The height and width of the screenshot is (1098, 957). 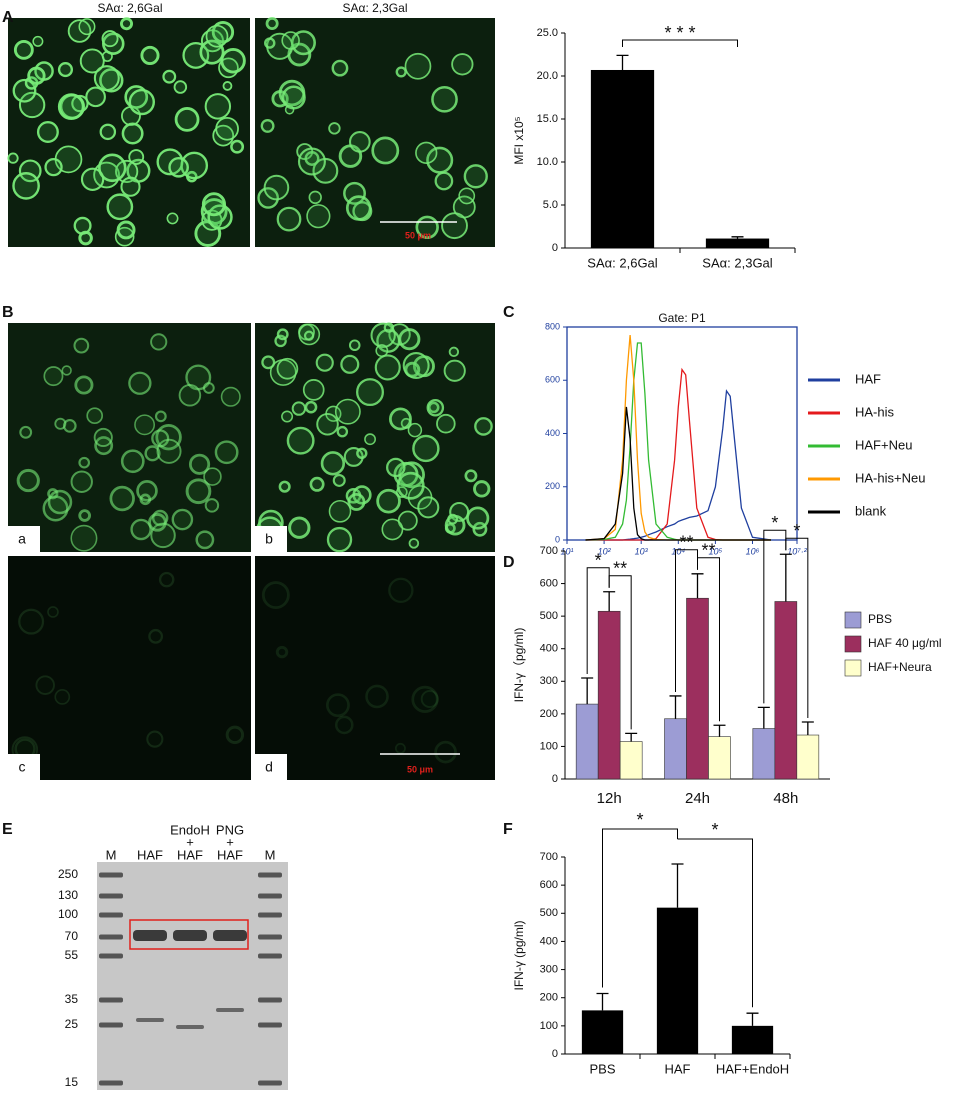 What do you see at coordinates (549, 998) in the screenshot?
I see `y-tick-label: 200` at bounding box center [549, 998].